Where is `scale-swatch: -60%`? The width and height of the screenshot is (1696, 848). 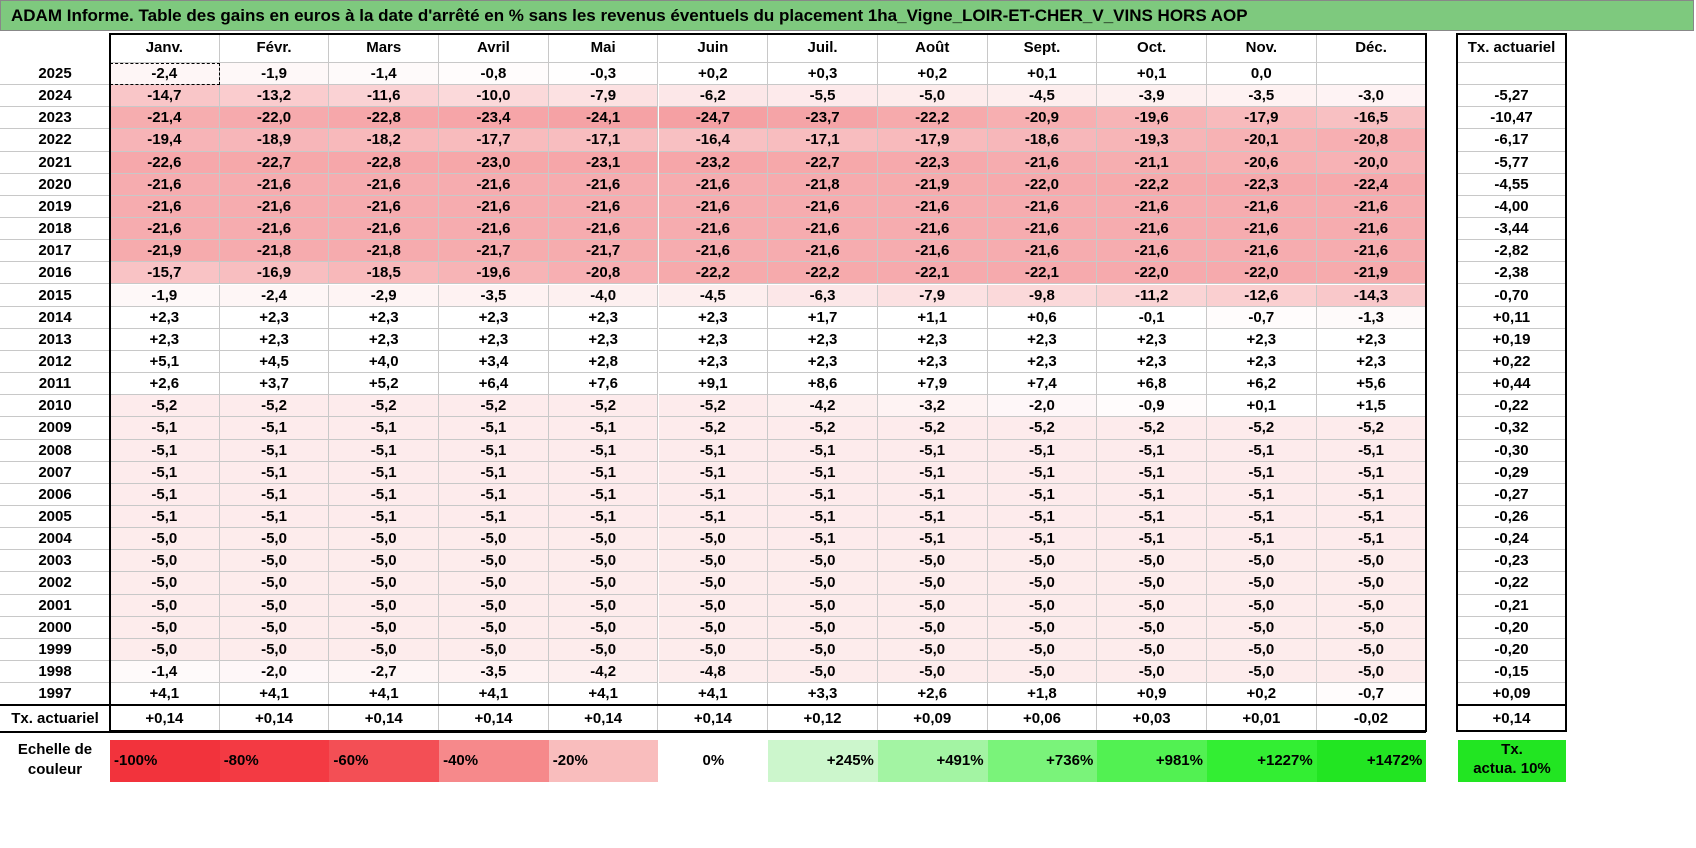
scale-swatch: -60% is located at coordinates (384, 761).